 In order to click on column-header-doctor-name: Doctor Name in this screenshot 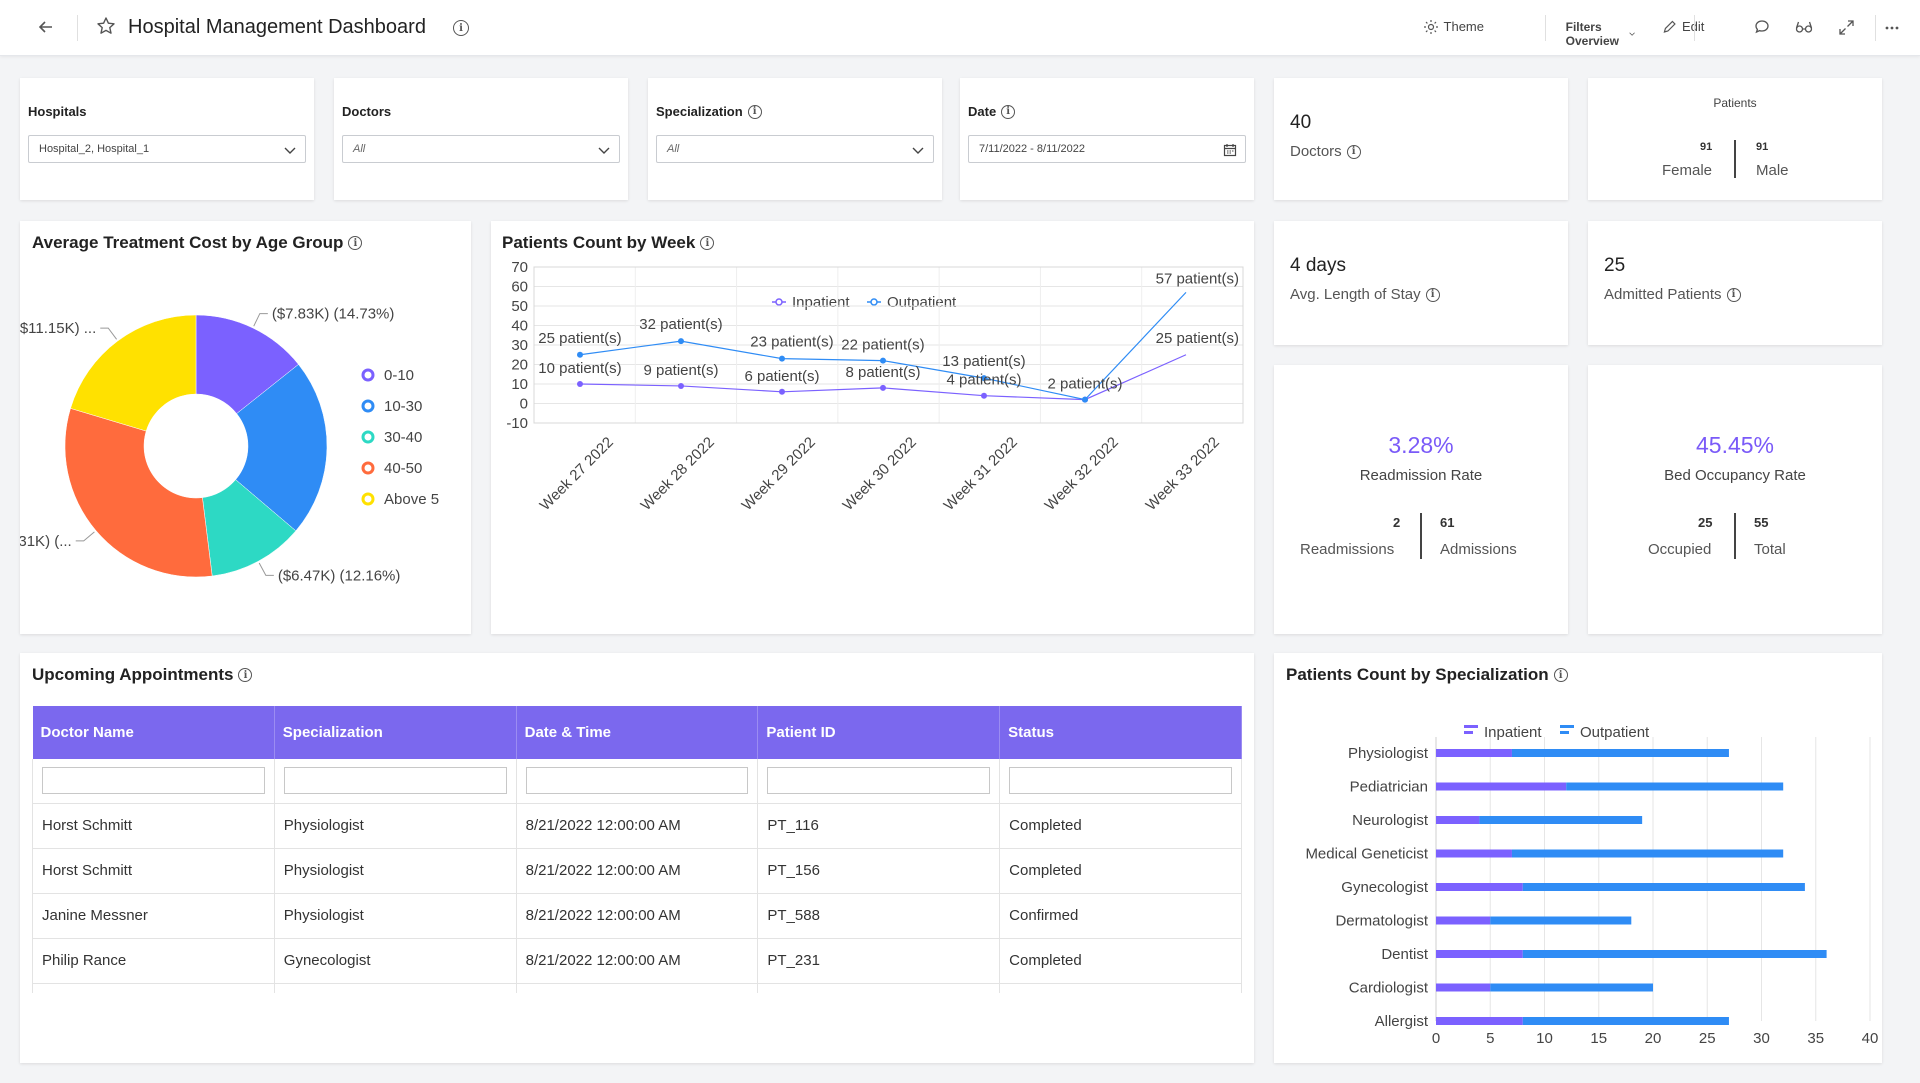, I will do `click(153, 732)`.